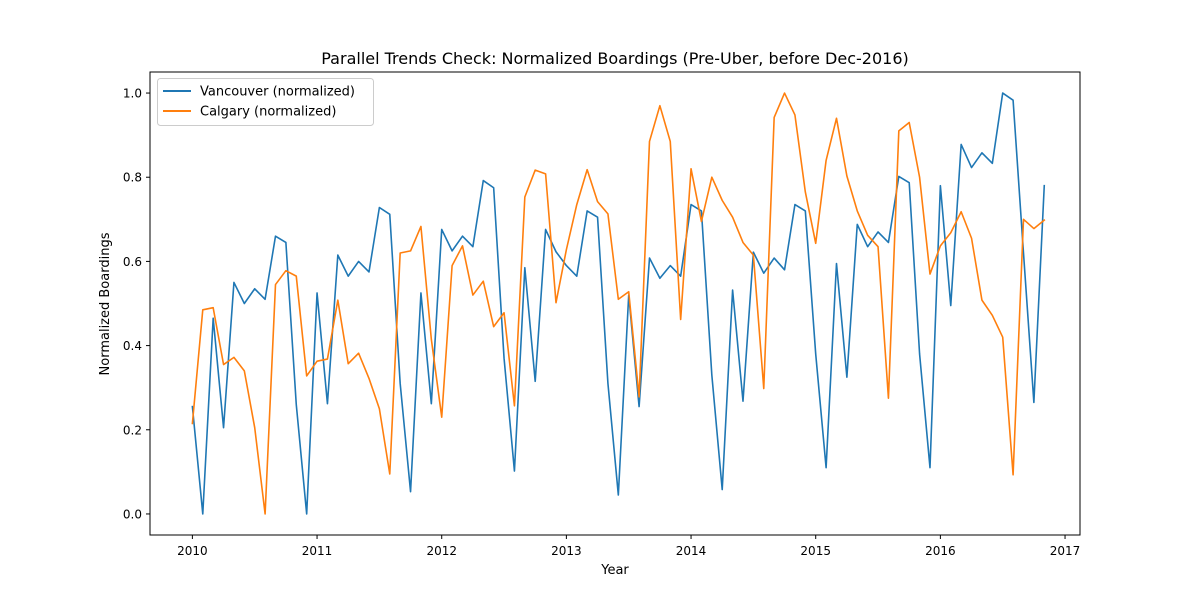 This screenshot has width=1200, height=600. I want to click on legend-box, so click(265, 102).